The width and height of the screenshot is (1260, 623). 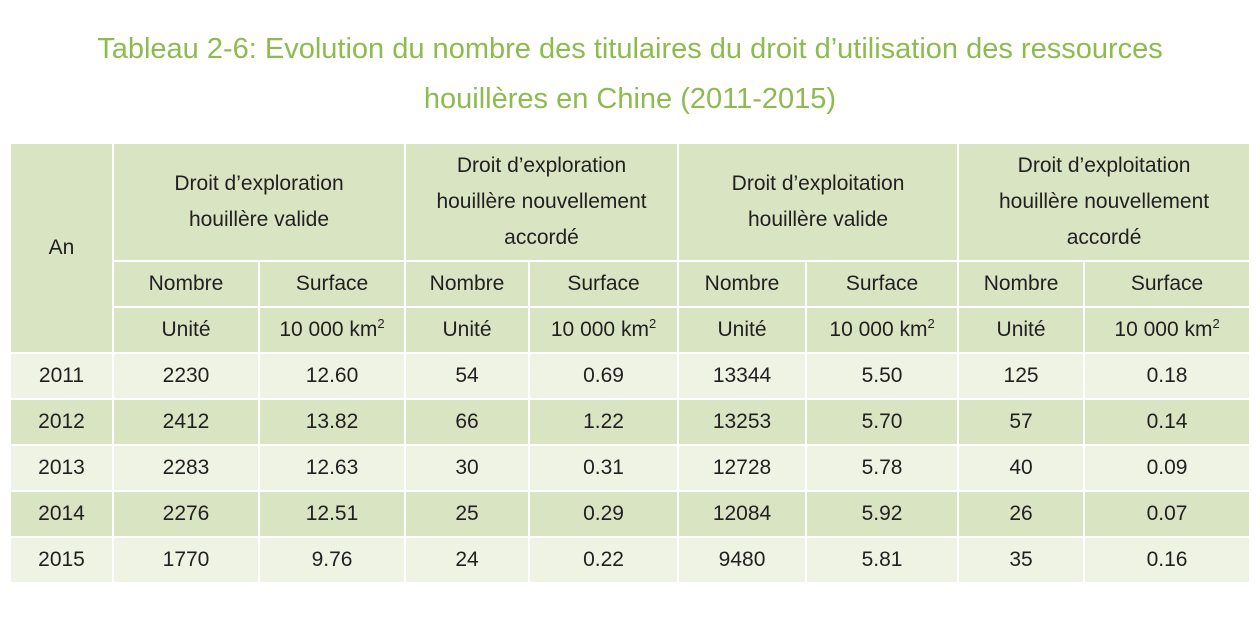 I want to click on year-cell: 2013, so click(x=62, y=468).